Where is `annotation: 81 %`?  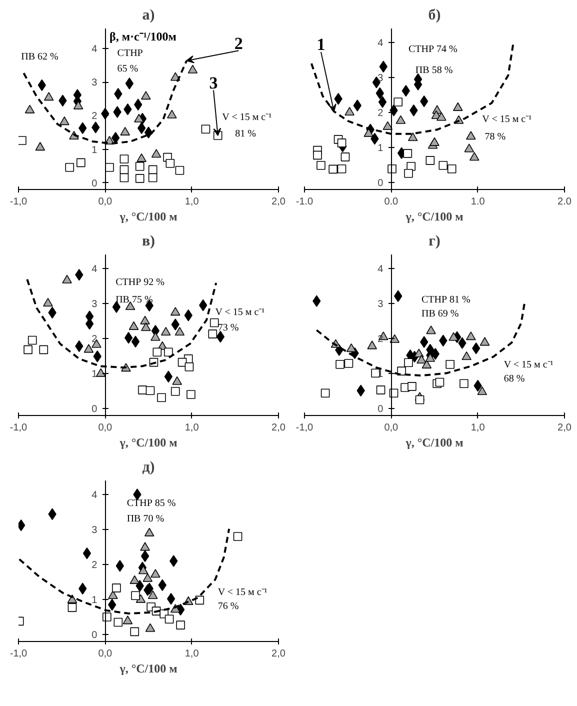
annotation: 81 % is located at coordinates (245, 134).